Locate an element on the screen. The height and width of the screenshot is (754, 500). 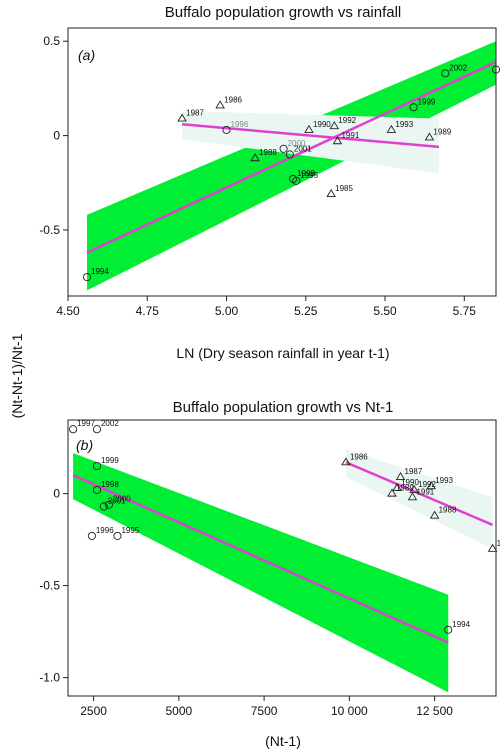
panel-a-point-label-1990: 1990 is located at coordinates (322, 124).